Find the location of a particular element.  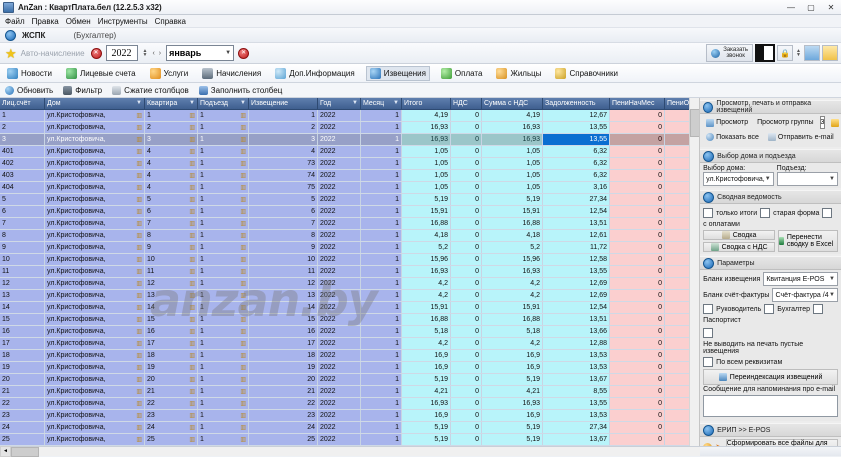

checkbox-totals-only is located at coordinates (708, 213).